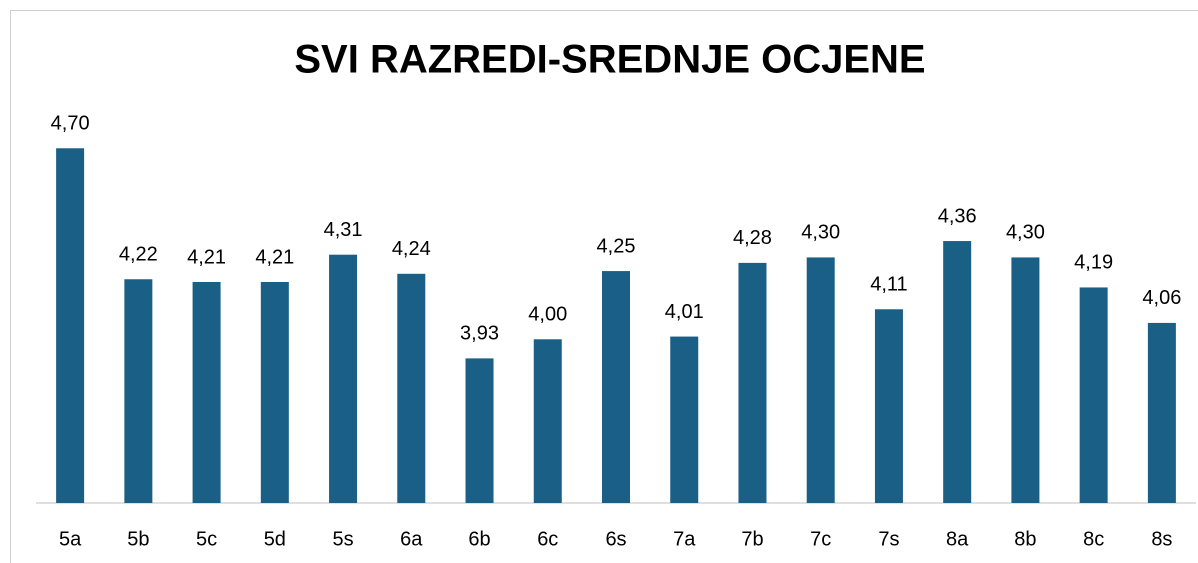 The image size is (1198, 563). Describe the element at coordinates (615, 539) in the screenshot. I see `x-tick-label: 6s` at that location.